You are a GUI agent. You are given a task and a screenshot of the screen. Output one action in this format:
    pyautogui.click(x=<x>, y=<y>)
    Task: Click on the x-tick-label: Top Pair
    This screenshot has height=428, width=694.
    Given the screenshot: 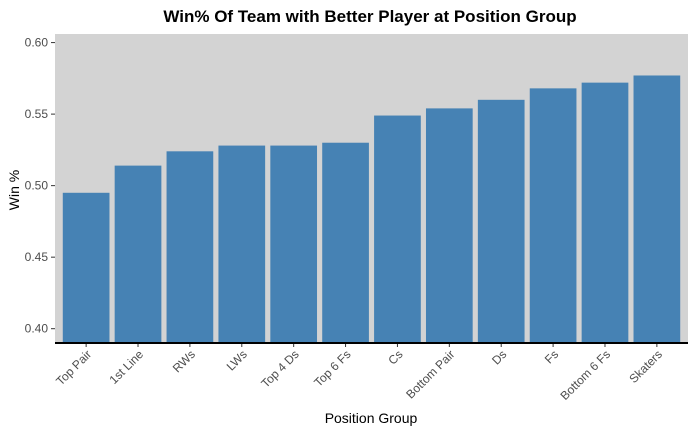 What is the action you would take?
    pyautogui.click(x=73, y=367)
    